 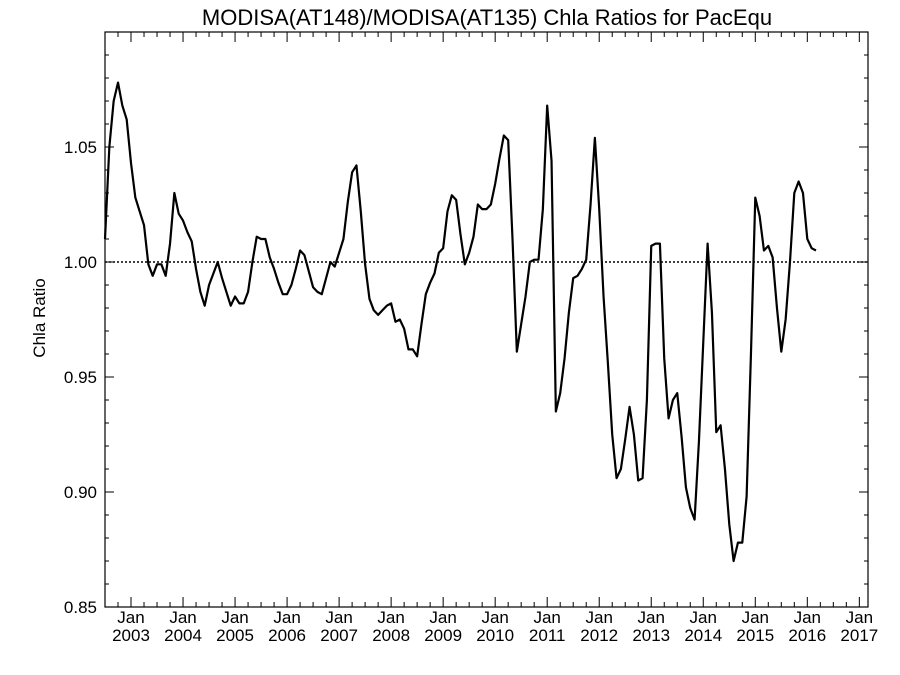 What do you see at coordinates (80, 147) in the screenshot?
I see `y-tick-label: 1.05` at bounding box center [80, 147].